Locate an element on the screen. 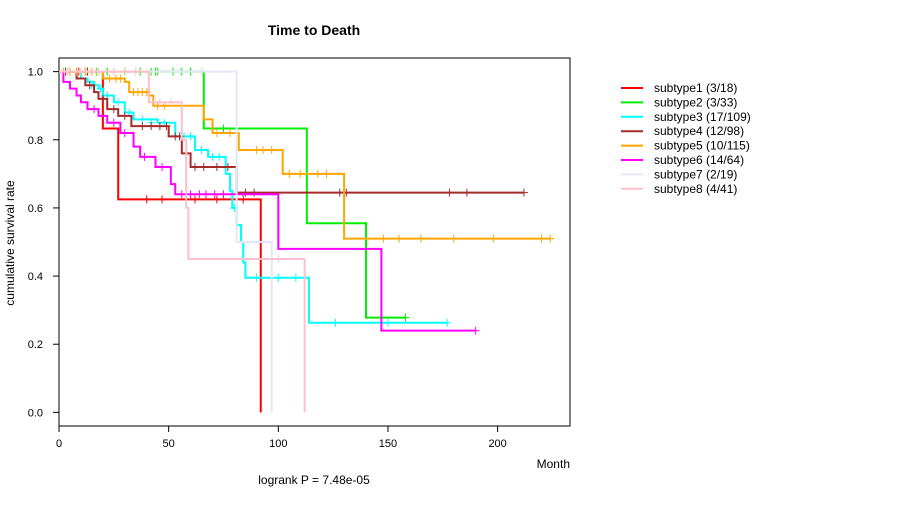  legend-label: subtype1 (3/18) is located at coordinates (695, 88).